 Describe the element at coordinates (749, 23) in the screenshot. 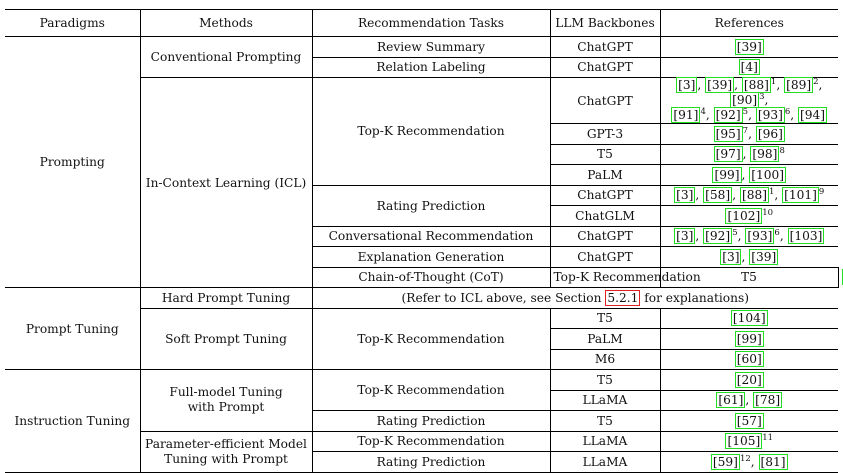

I see `header-references: References` at that location.